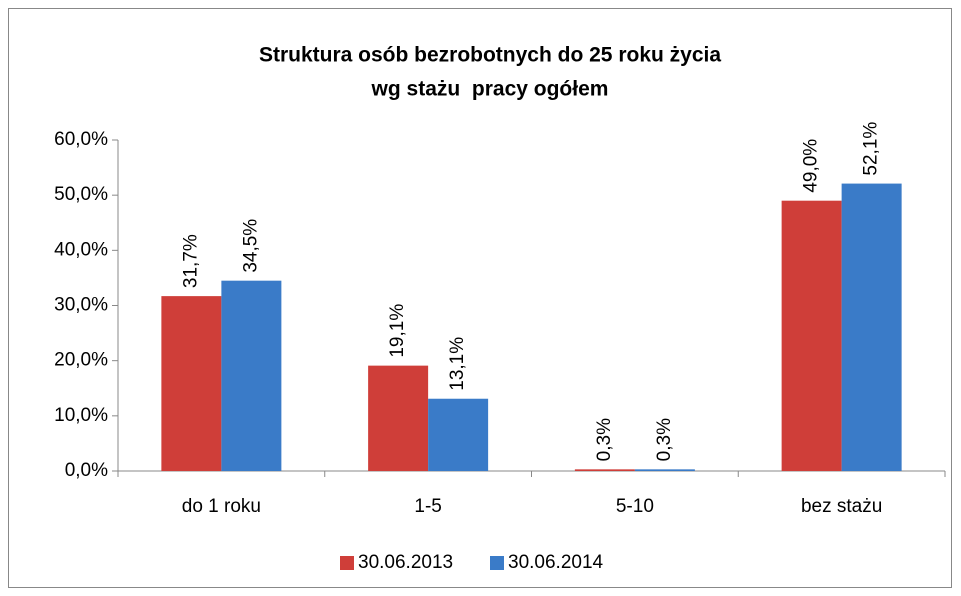 This screenshot has height=596, width=961. Describe the element at coordinates (841, 506) in the screenshot. I see `x-tick-label: bez stażu` at that location.